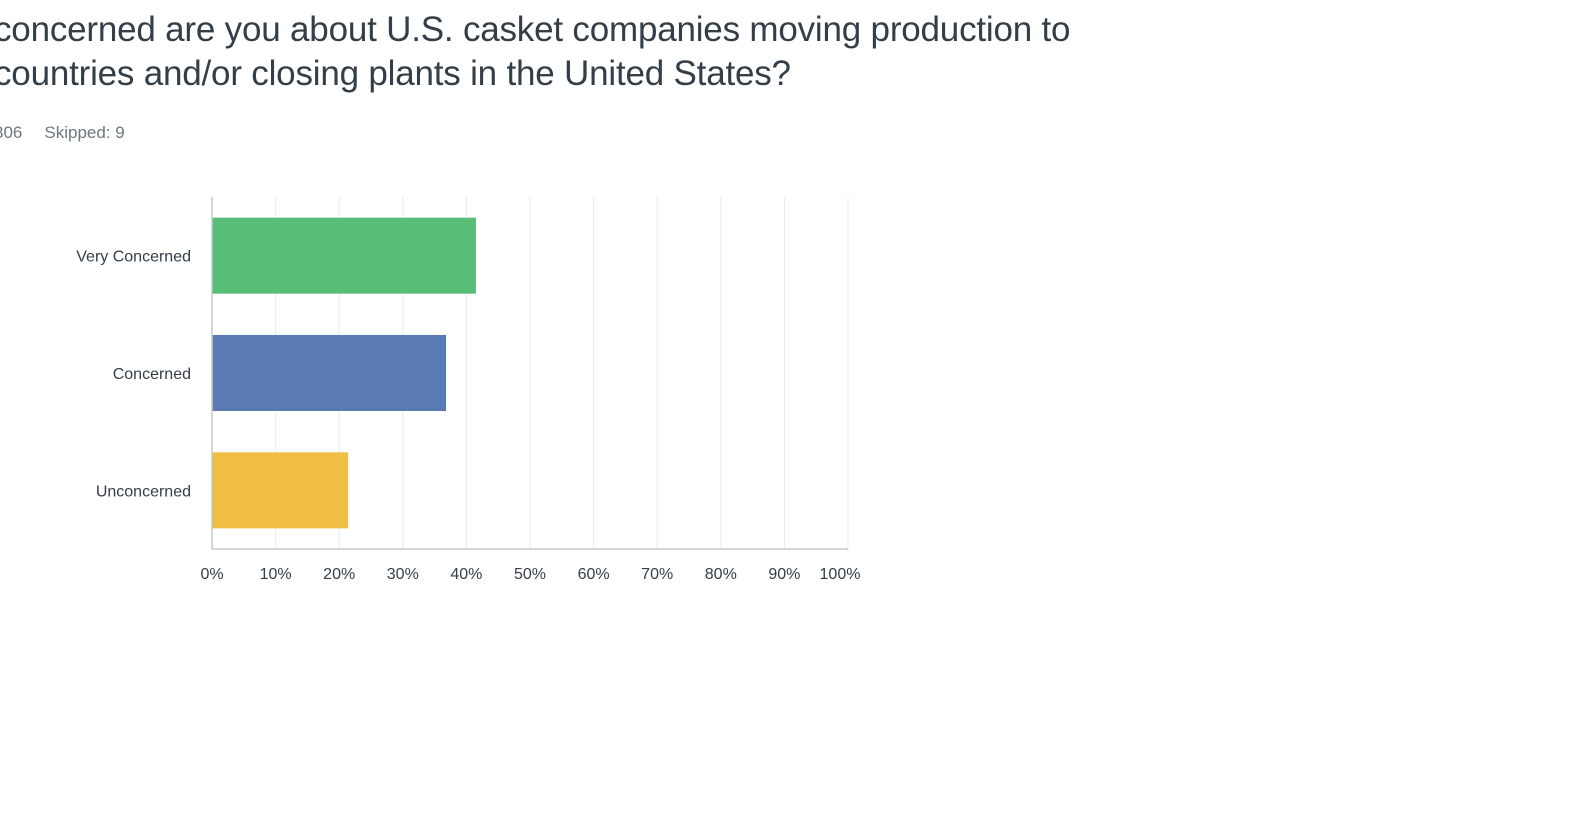 This screenshot has width=1570, height=824. I want to click on x-tick-label-80: 80%, so click(721, 574).